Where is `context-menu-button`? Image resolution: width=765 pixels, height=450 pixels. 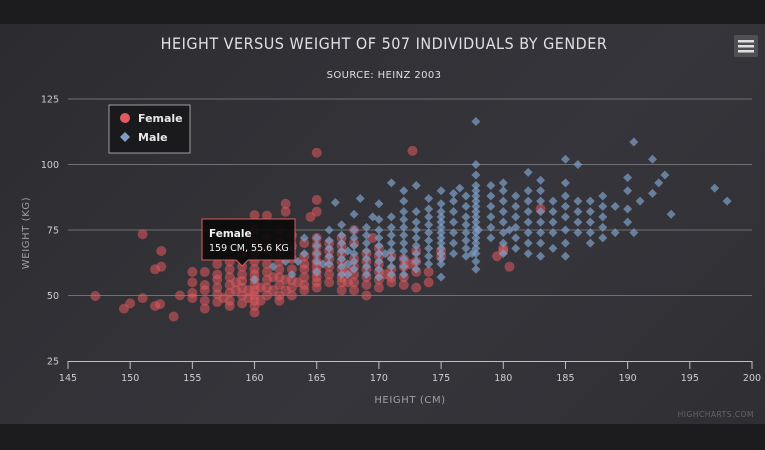 context-menu-button is located at coordinates (746, 46).